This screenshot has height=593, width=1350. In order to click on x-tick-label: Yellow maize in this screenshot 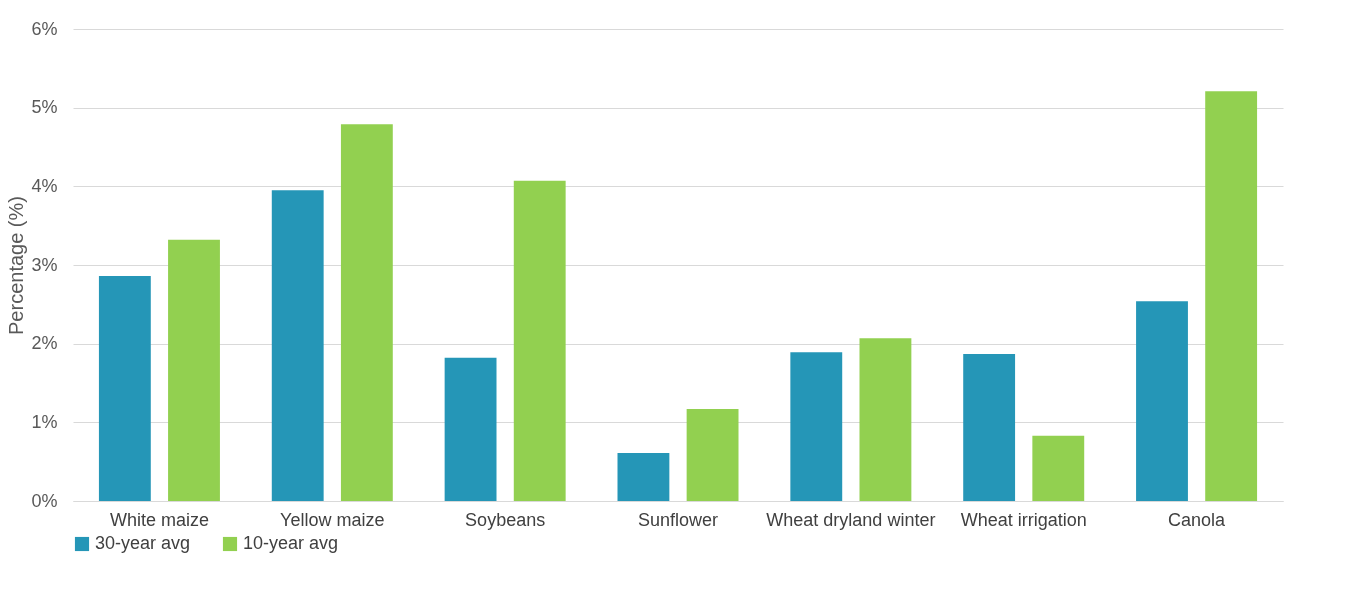, I will do `click(332, 519)`.